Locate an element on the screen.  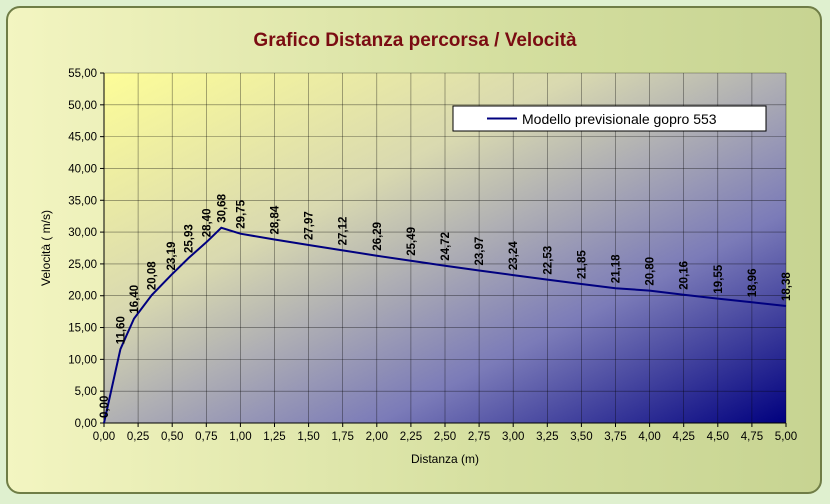
y-tick-label: 10,00 is located at coordinates (82, 360).